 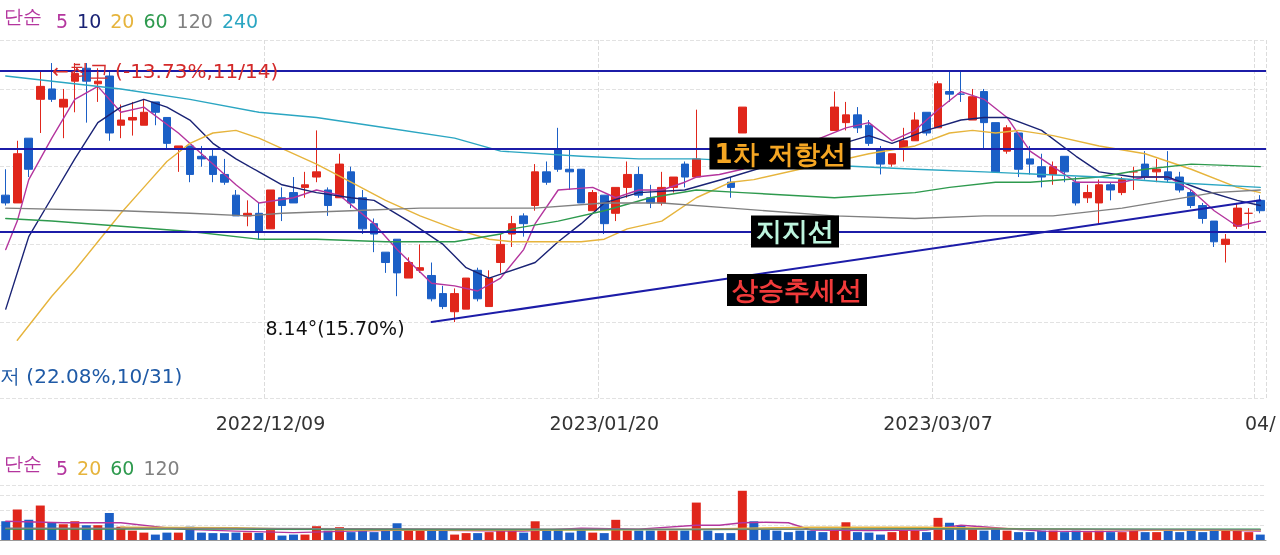 I want to click on x-tick-label: 2023/01/20, so click(x=604, y=422).